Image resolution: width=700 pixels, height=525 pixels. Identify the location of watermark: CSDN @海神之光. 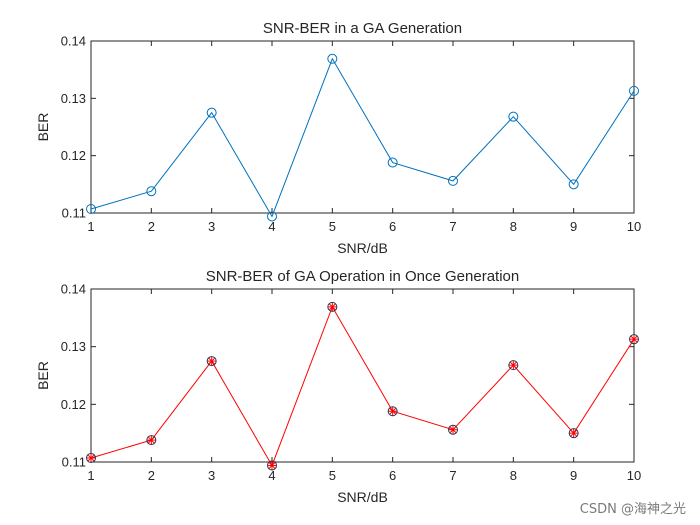
(632, 509).